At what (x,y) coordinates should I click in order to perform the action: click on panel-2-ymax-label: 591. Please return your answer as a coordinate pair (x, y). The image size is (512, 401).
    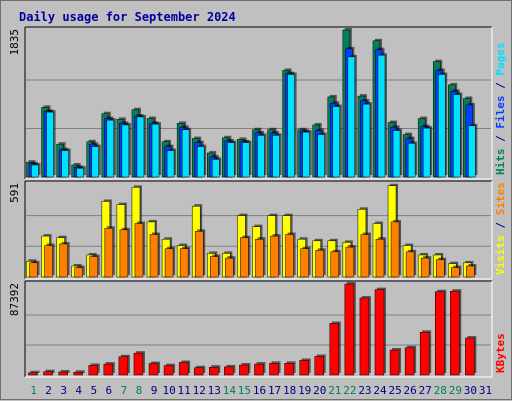
    Looking at the image, I should click on (14, 193).